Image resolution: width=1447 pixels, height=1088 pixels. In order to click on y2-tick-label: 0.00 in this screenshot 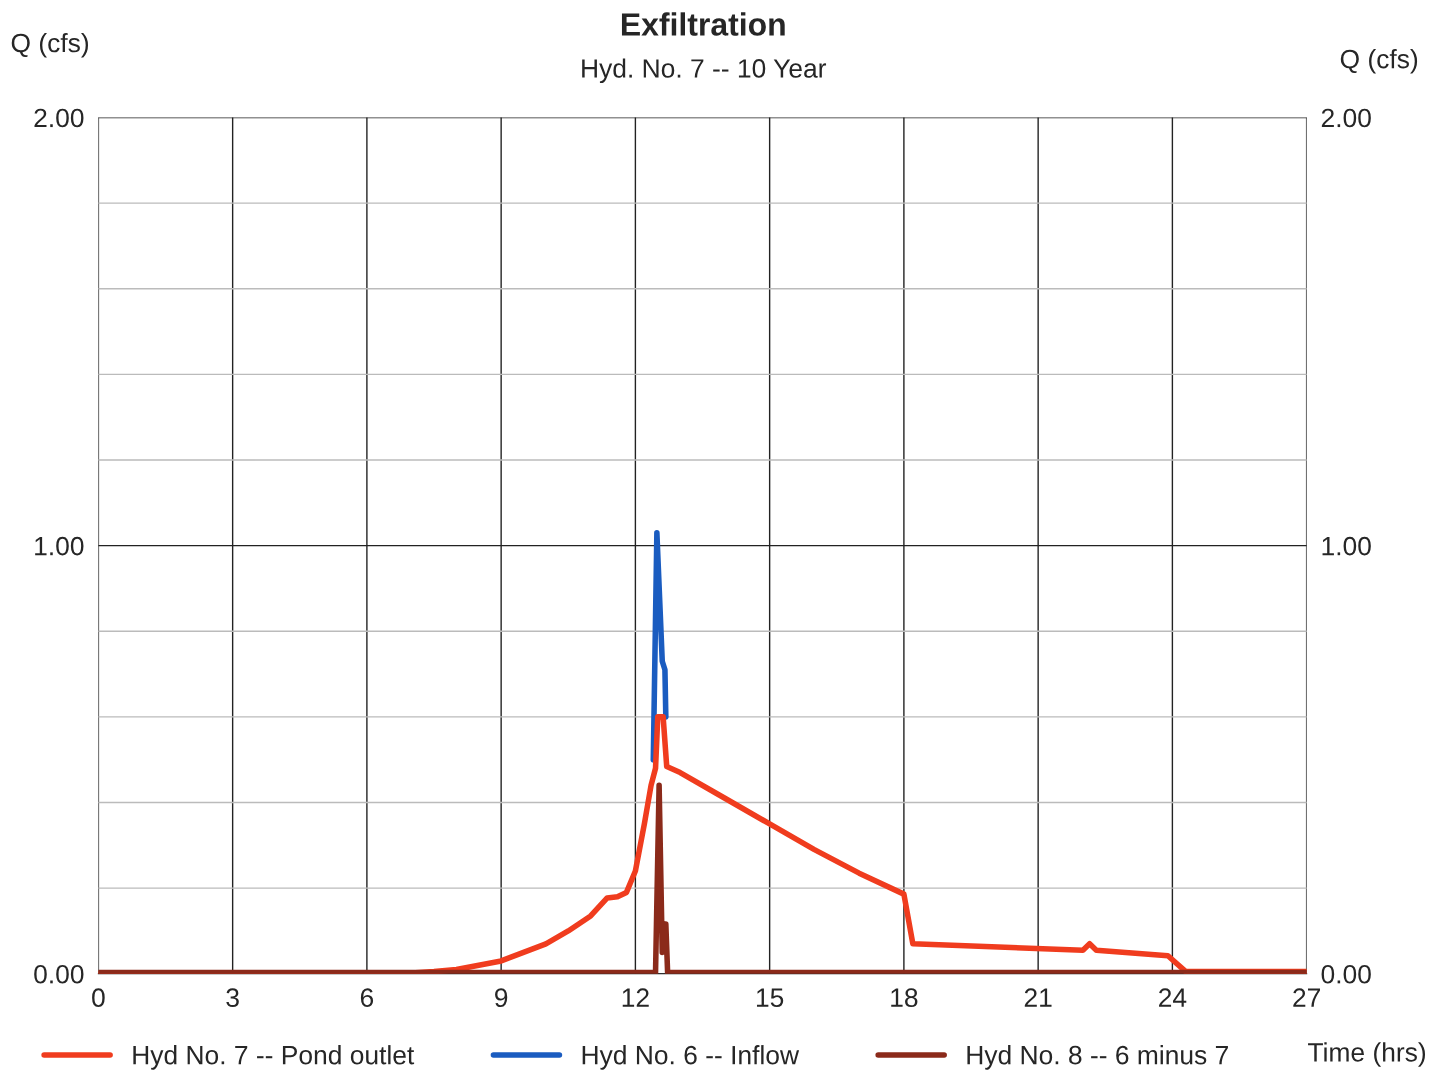, I will do `click(1346, 974)`.